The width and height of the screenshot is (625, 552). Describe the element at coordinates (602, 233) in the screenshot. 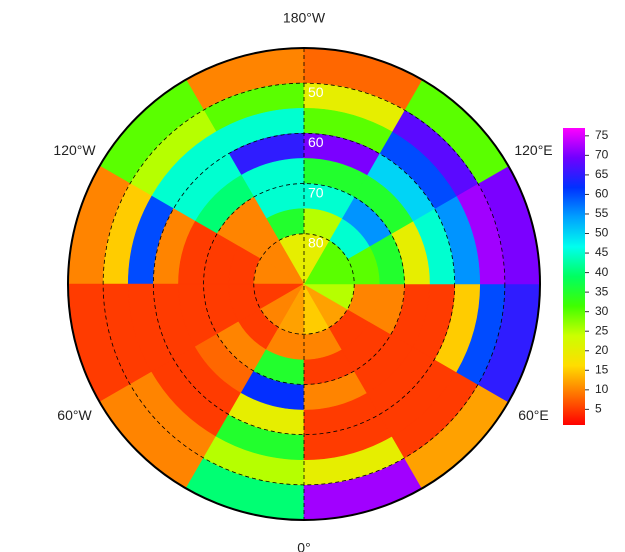

I see `colorbar-tick-label: 50` at that location.